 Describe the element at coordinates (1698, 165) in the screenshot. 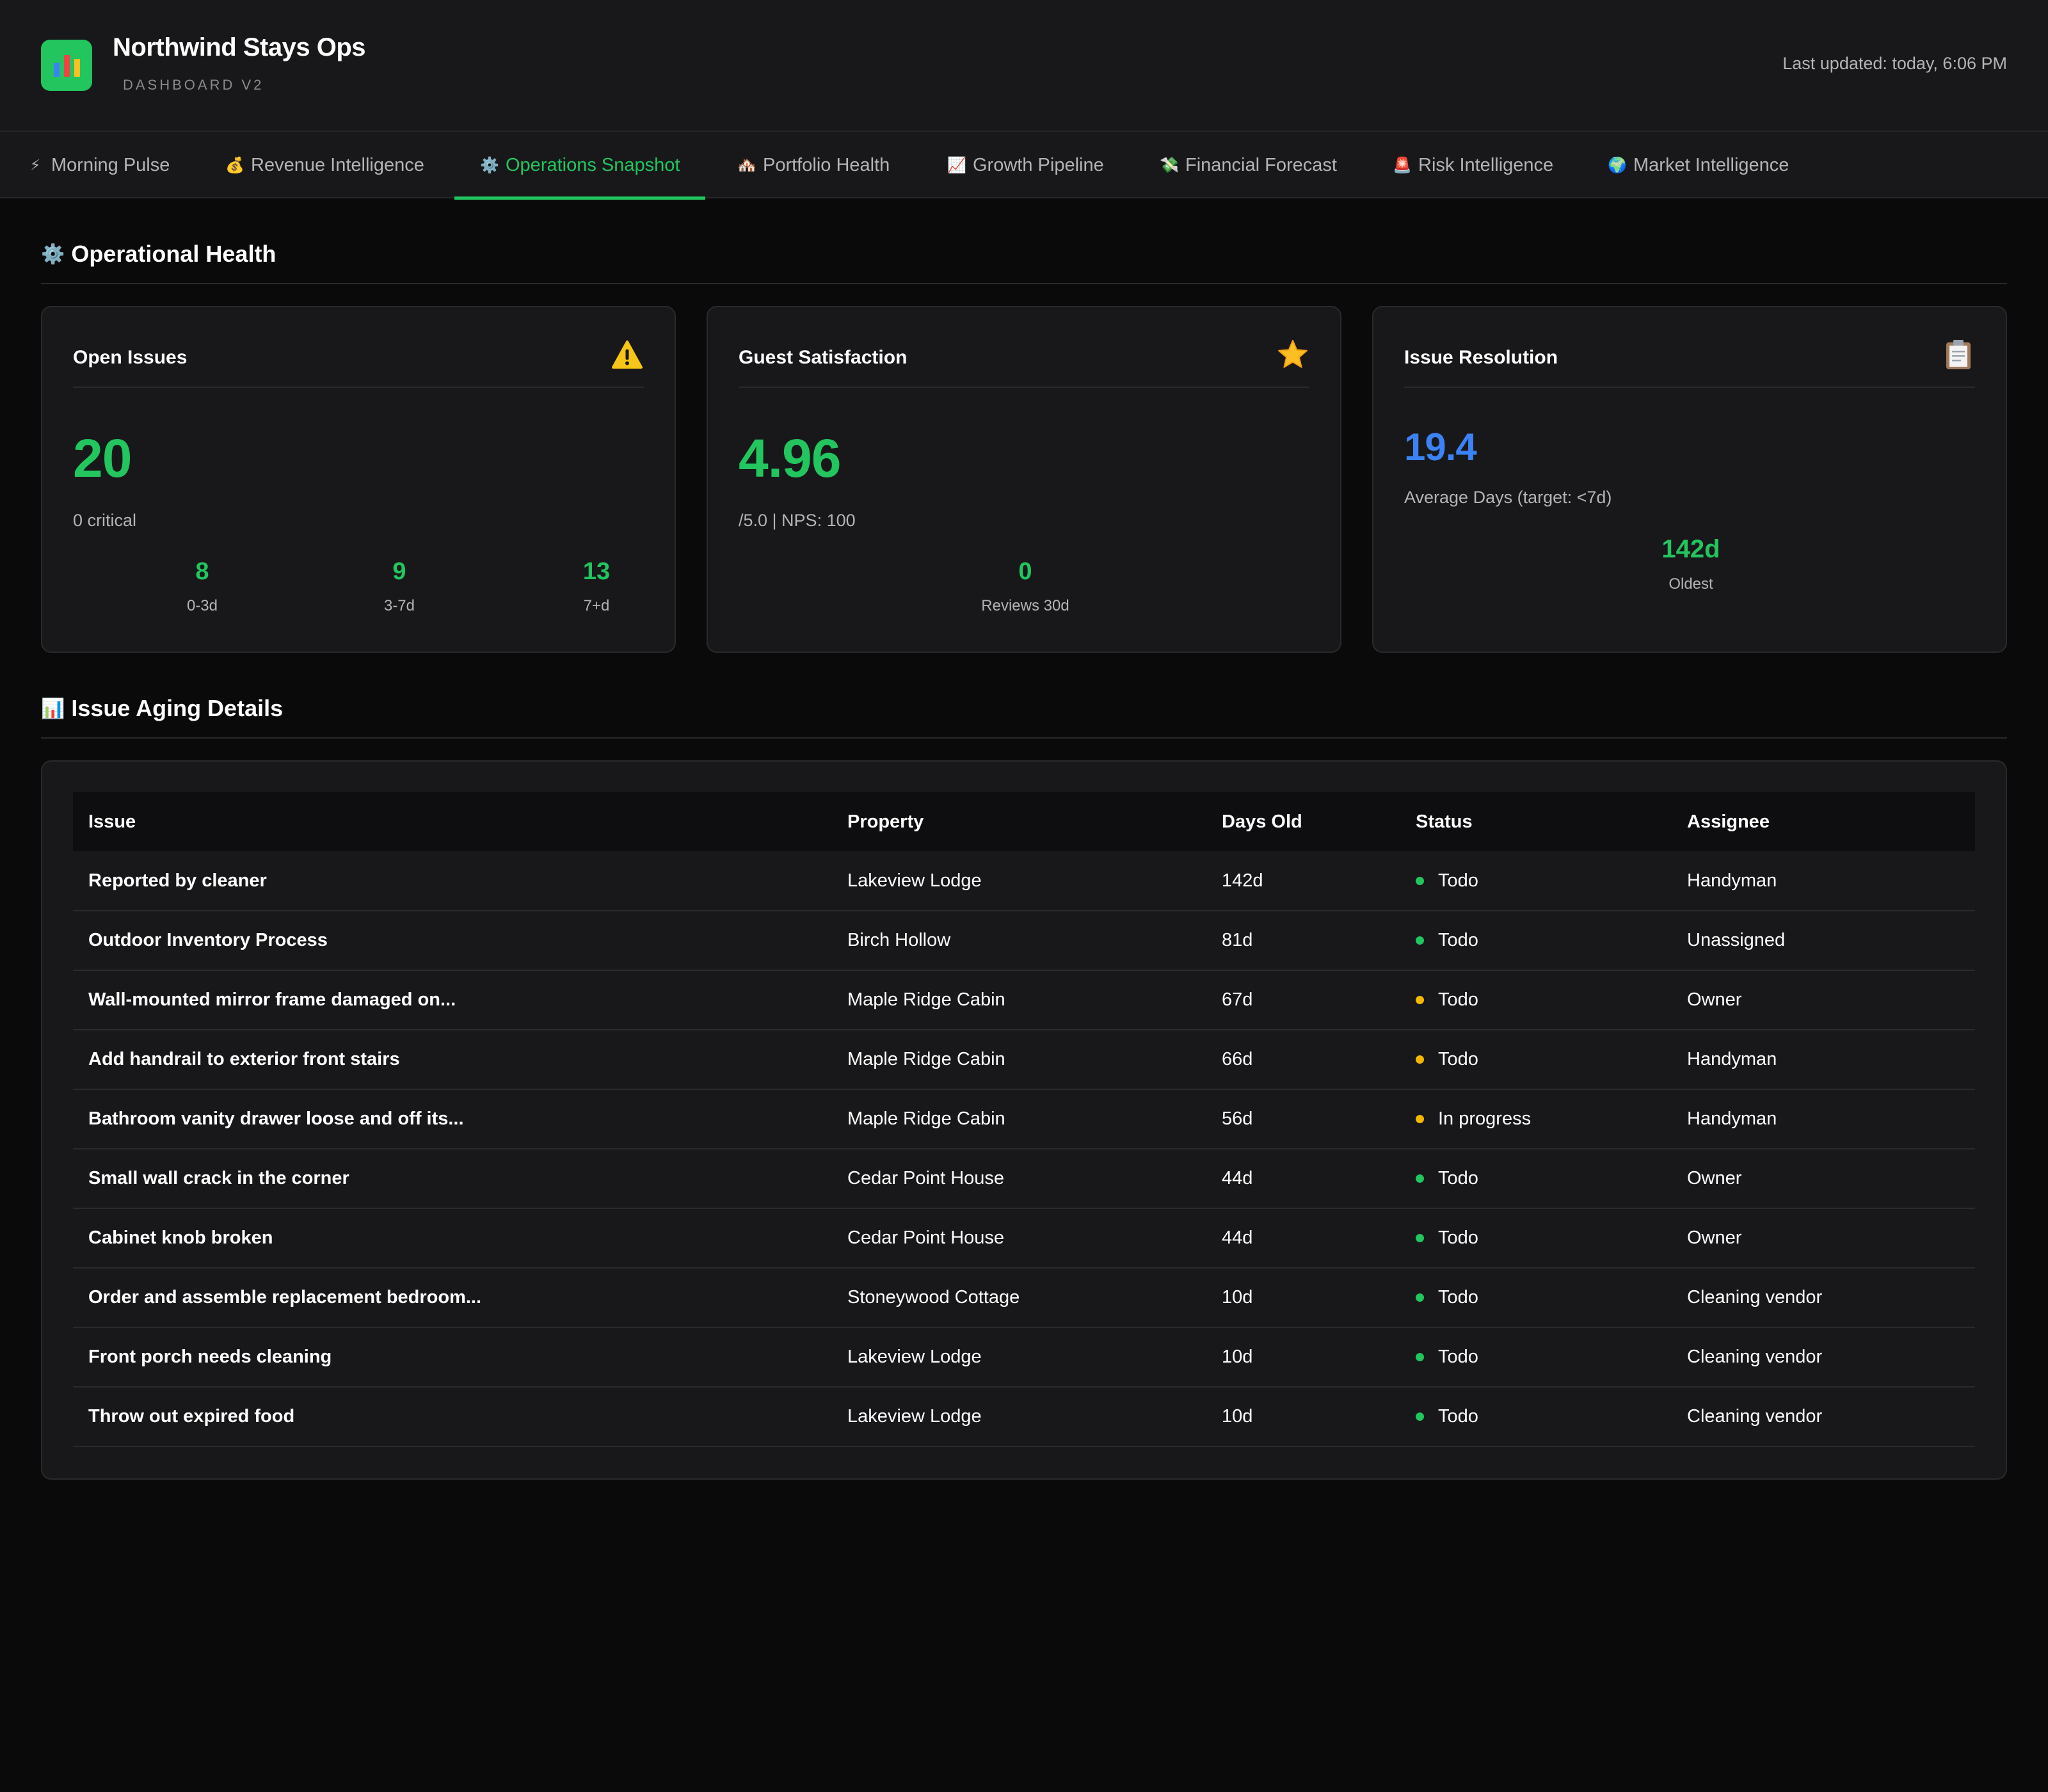

I see `tab-market-intelligence: 🌍 Market Intelligence` at that location.